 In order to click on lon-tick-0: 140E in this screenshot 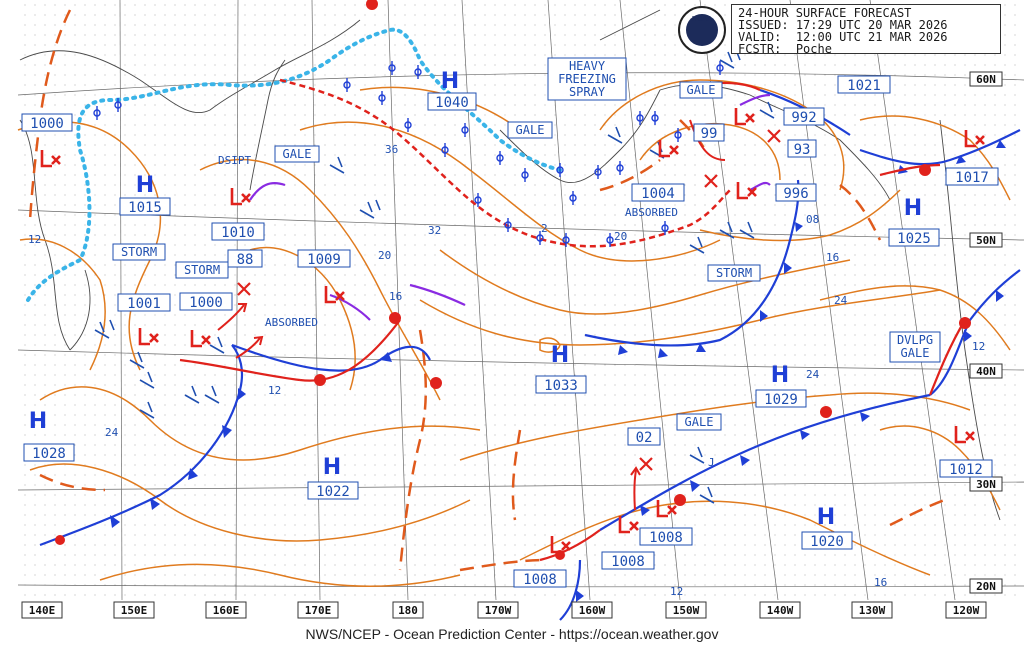, I will do `click(42, 610)`.